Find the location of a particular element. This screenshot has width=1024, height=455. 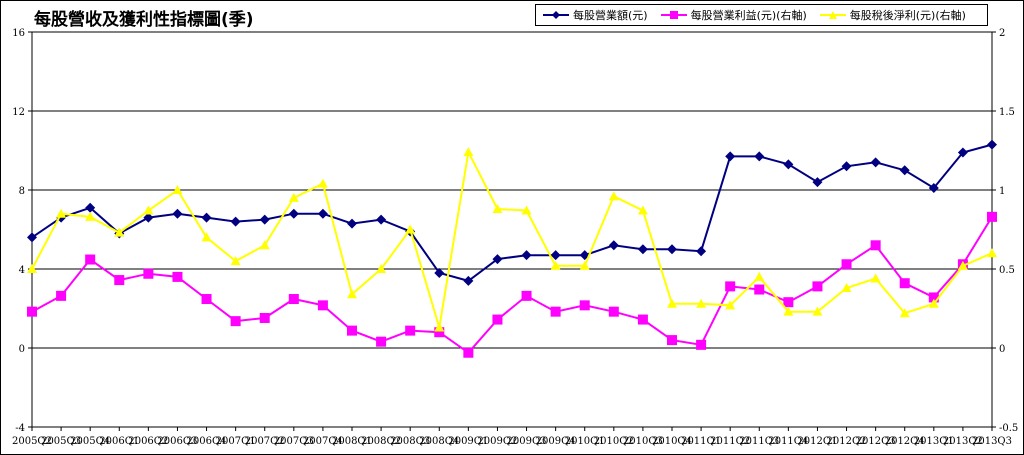

chart-title: 每股營收及獲利性指標圖(季) is located at coordinates (144, 20).